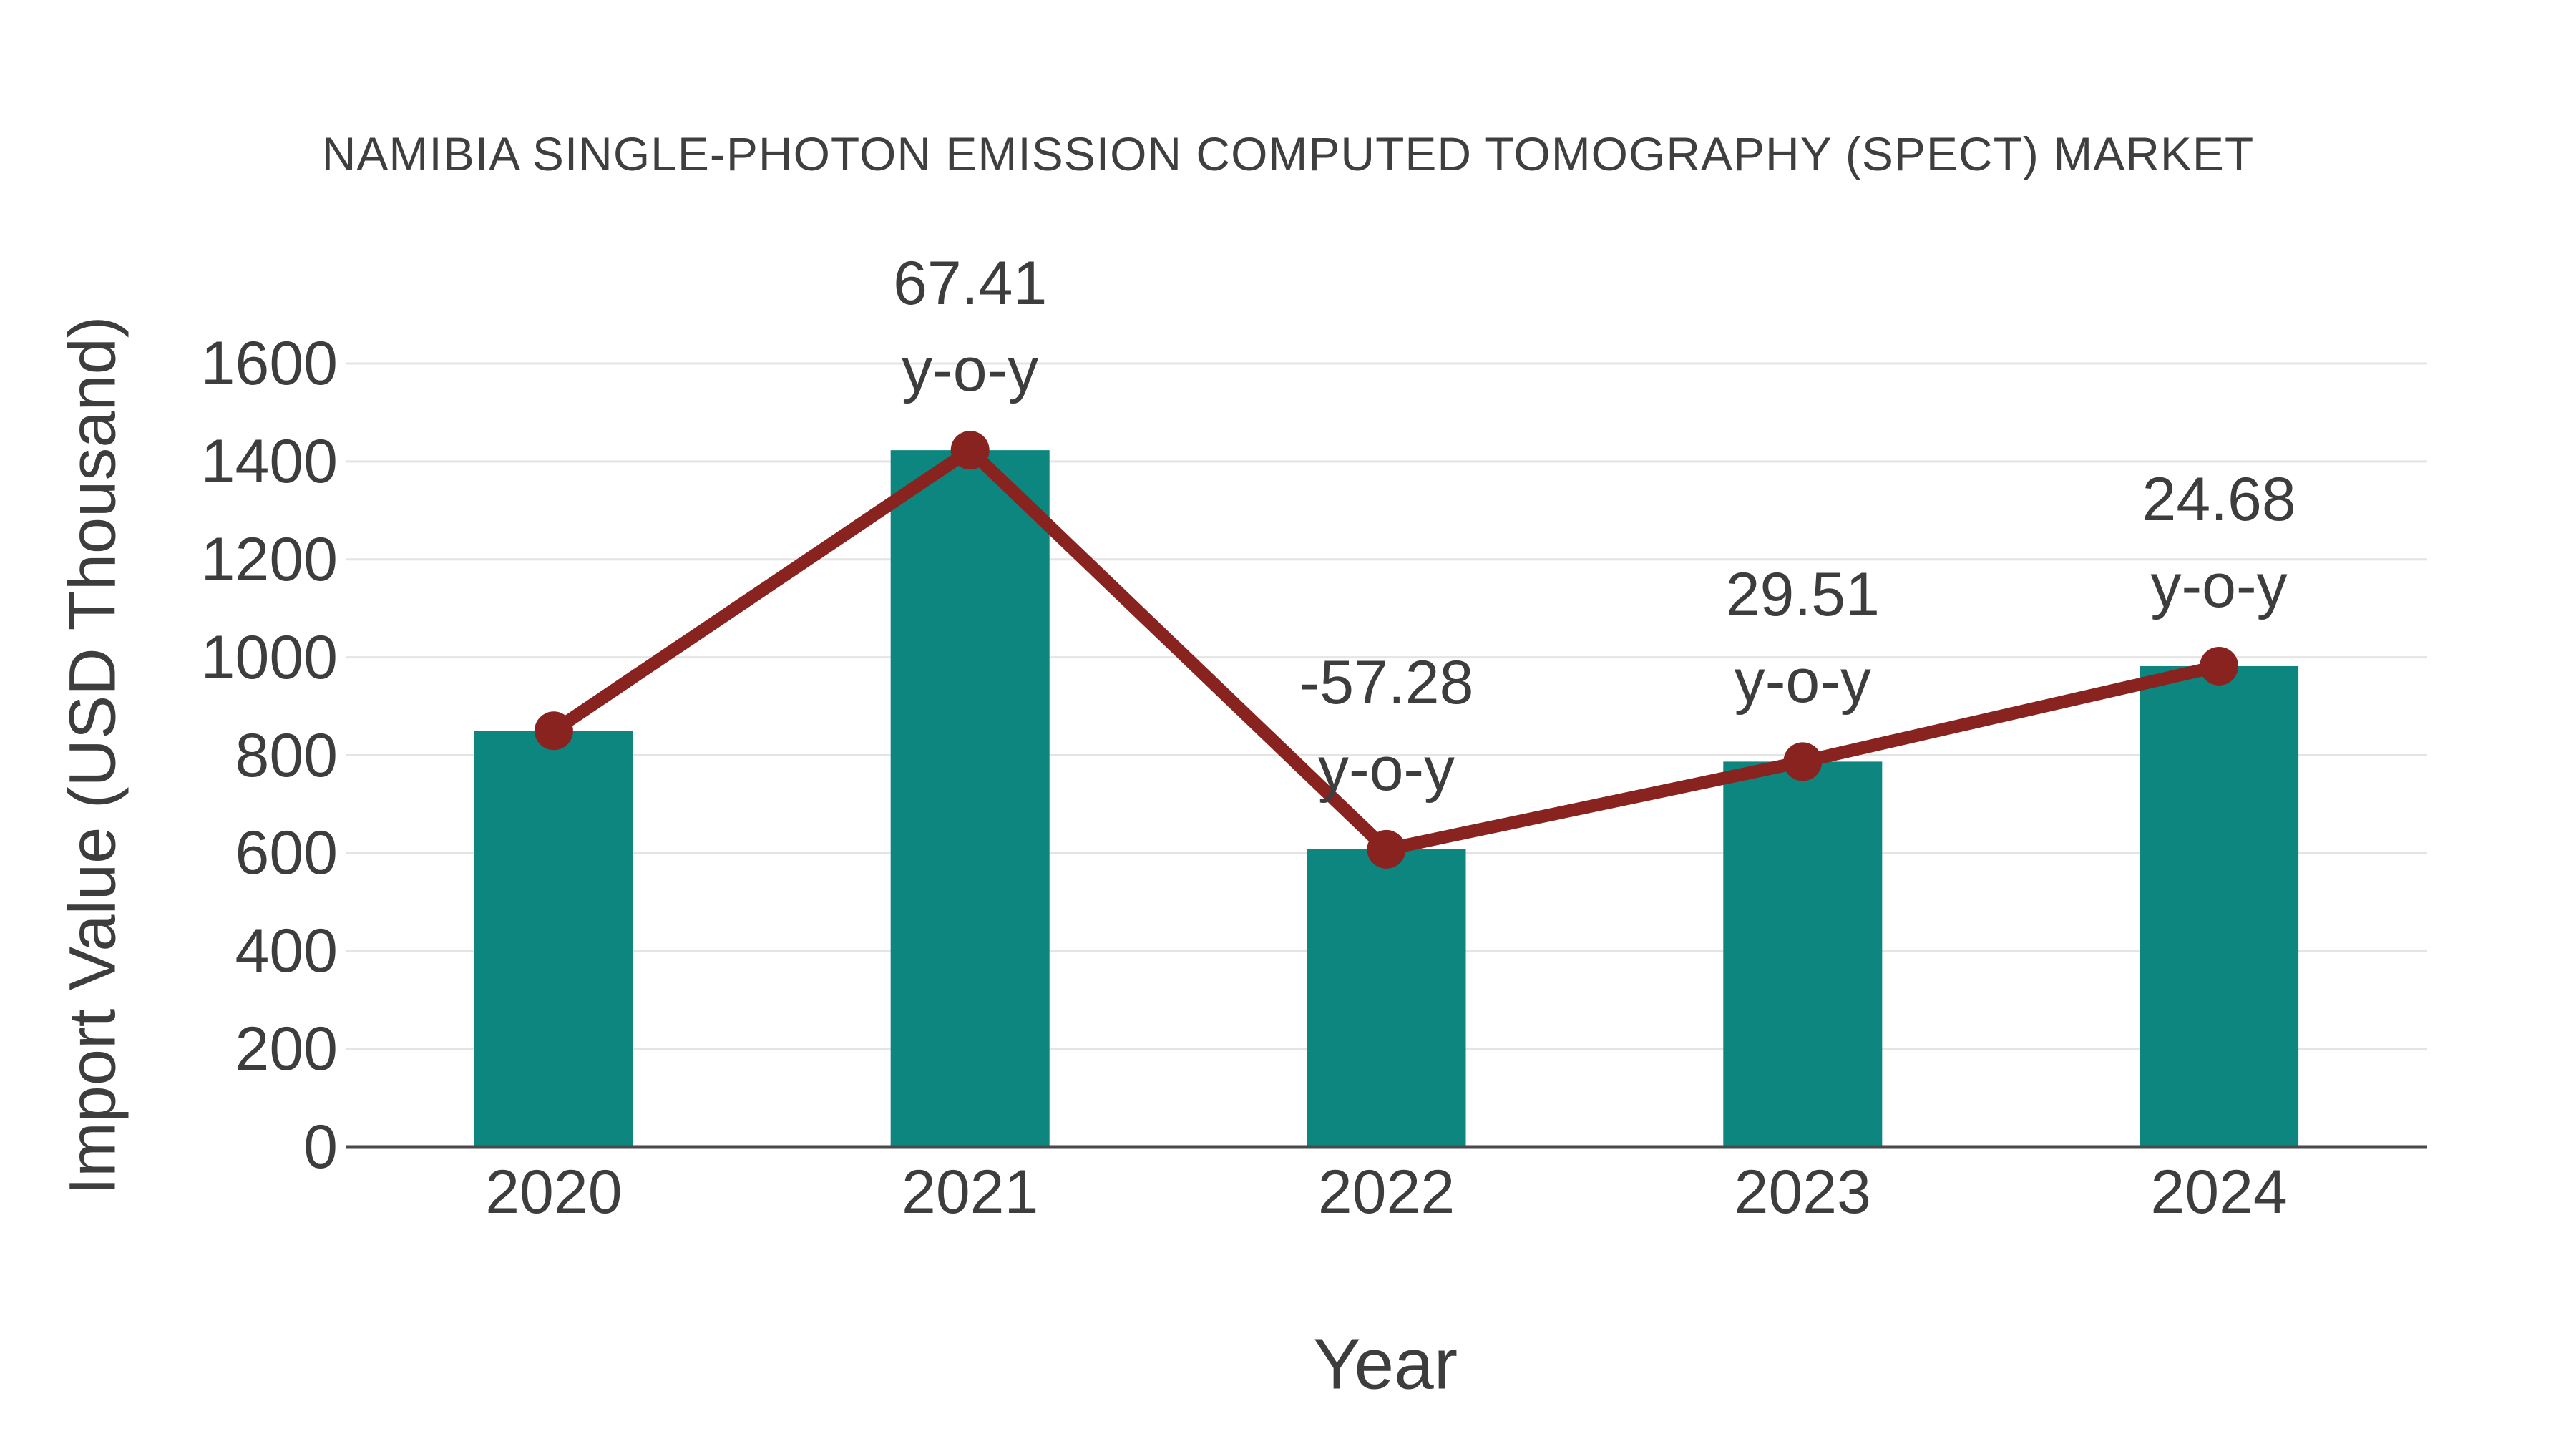 This screenshot has width=2576, height=1449. What do you see at coordinates (286, 1049) in the screenshot?
I see `y-tick-label-200: 200` at bounding box center [286, 1049].